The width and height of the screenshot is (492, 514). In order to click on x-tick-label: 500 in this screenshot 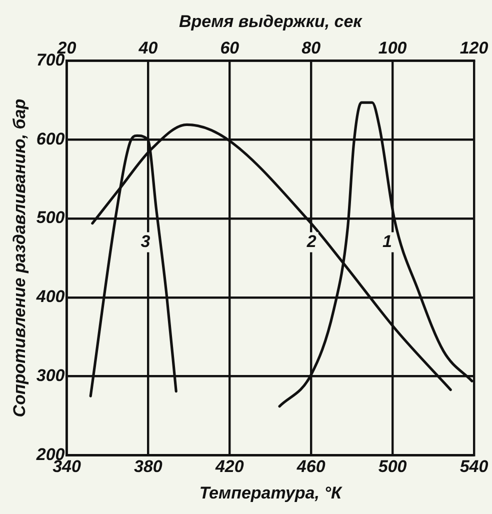, I will do `click(393, 466)`.